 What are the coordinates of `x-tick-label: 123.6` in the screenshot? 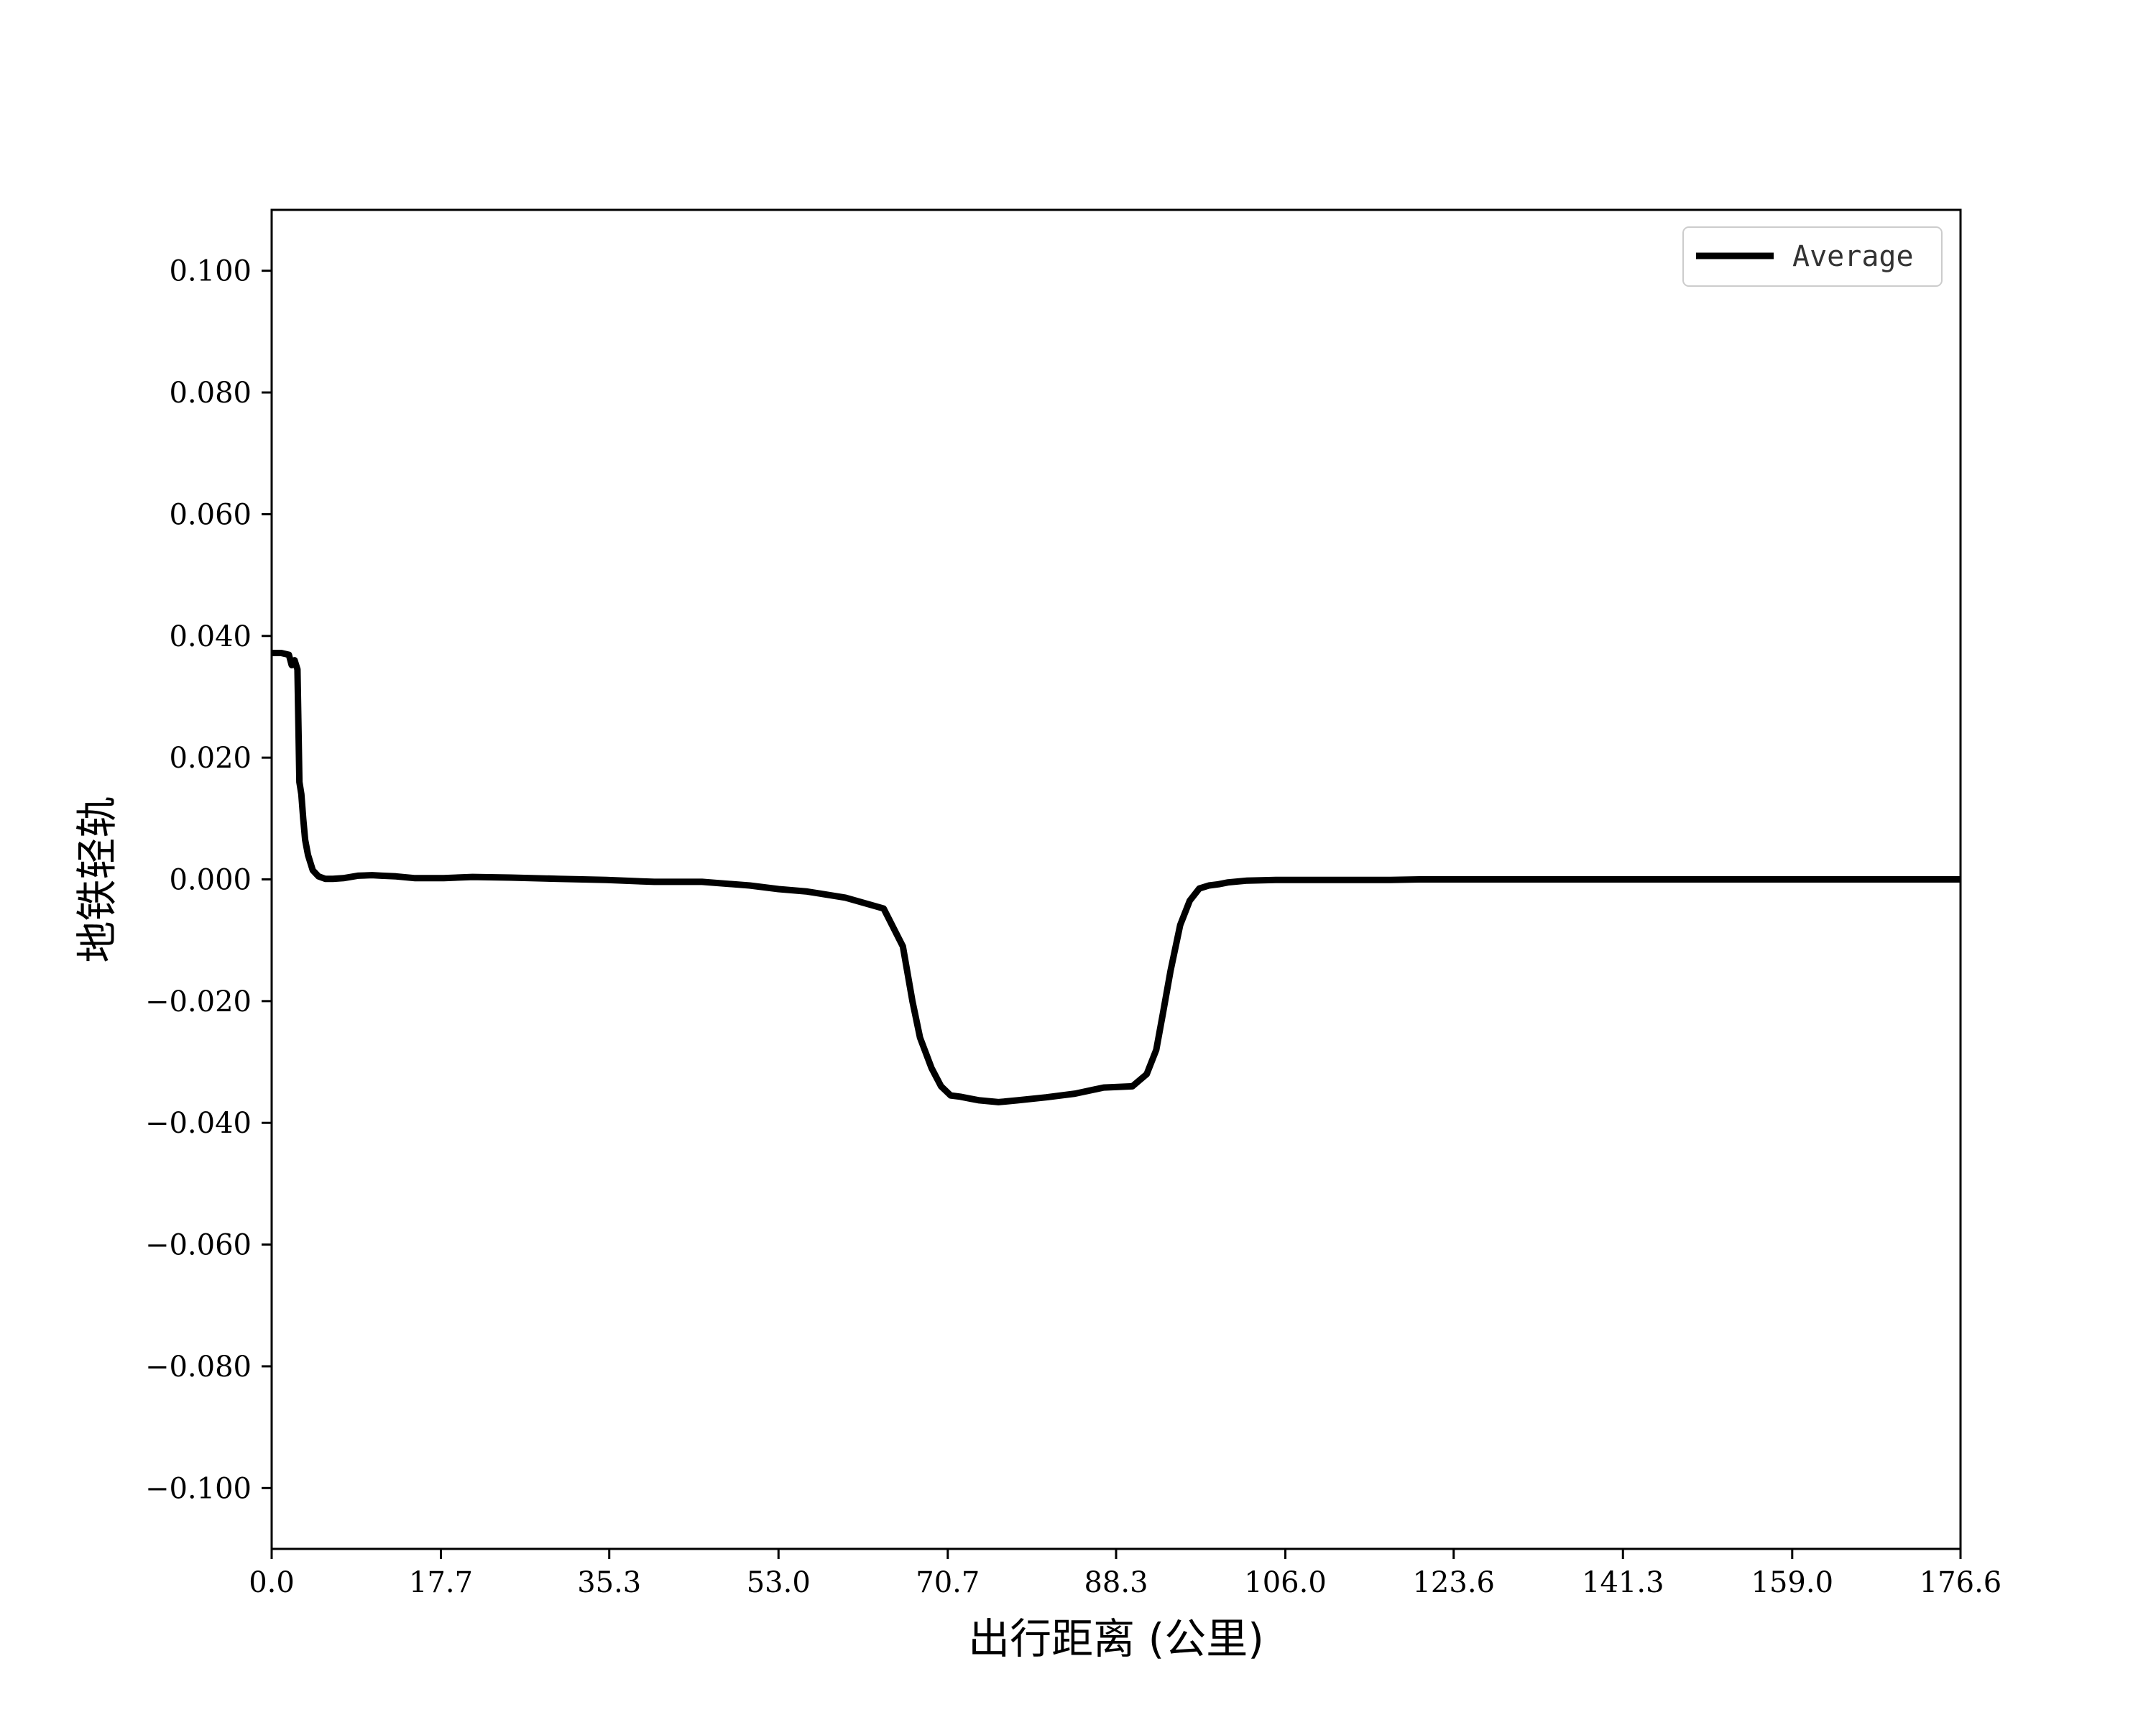 It's located at (1453, 1582).